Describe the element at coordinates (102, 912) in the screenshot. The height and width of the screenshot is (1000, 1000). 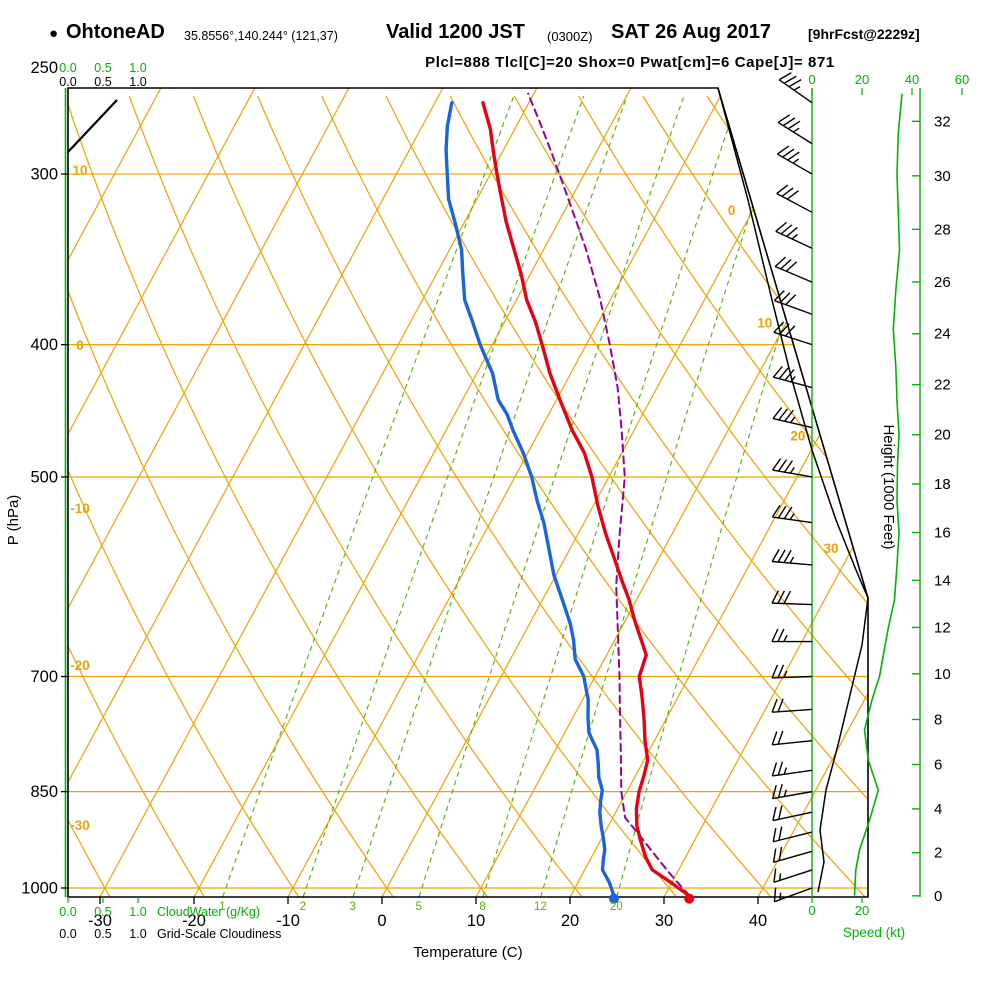
I see `cloudwater-bottom-tick-label: 0.5` at that location.